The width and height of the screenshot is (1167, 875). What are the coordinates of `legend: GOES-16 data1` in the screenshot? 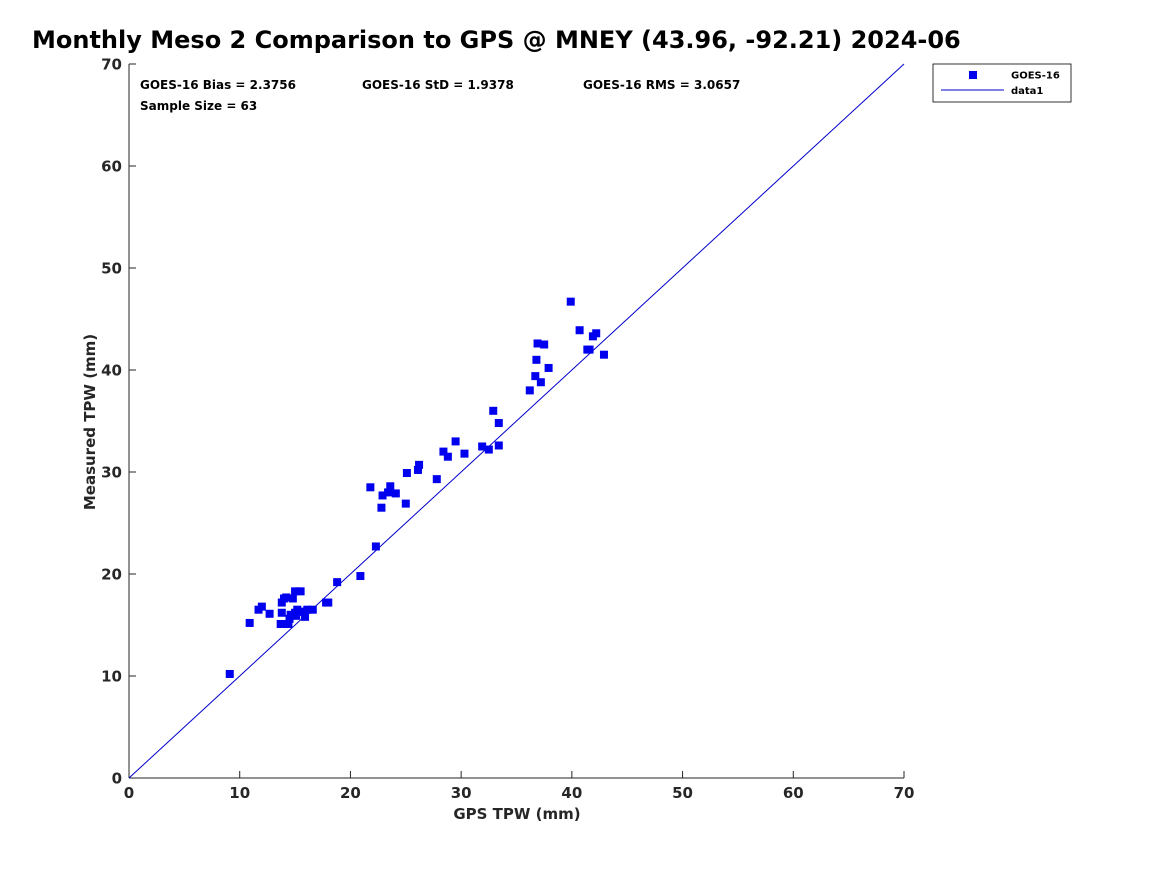 It's located at (1002, 83).